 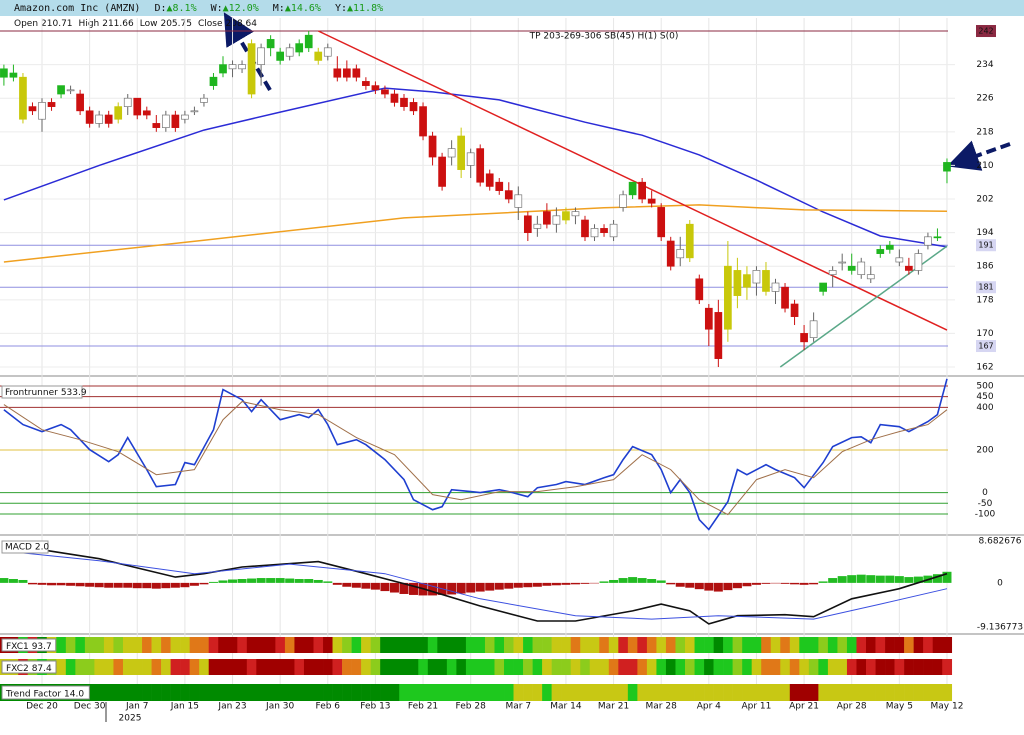 What do you see at coordinates (33, 694) in the screenshot?
I see `strip-label-name: Trend Factor` at bounding box center [33, 694].